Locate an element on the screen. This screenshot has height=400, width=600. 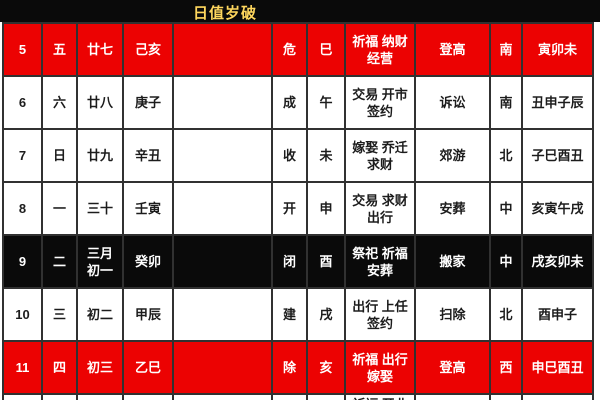
table-row: 9 二三月 初一 癸卯 闭酉祭祀 祈福 安葬 搬家中戌亥卯未 is located at coordinates (298, 261).